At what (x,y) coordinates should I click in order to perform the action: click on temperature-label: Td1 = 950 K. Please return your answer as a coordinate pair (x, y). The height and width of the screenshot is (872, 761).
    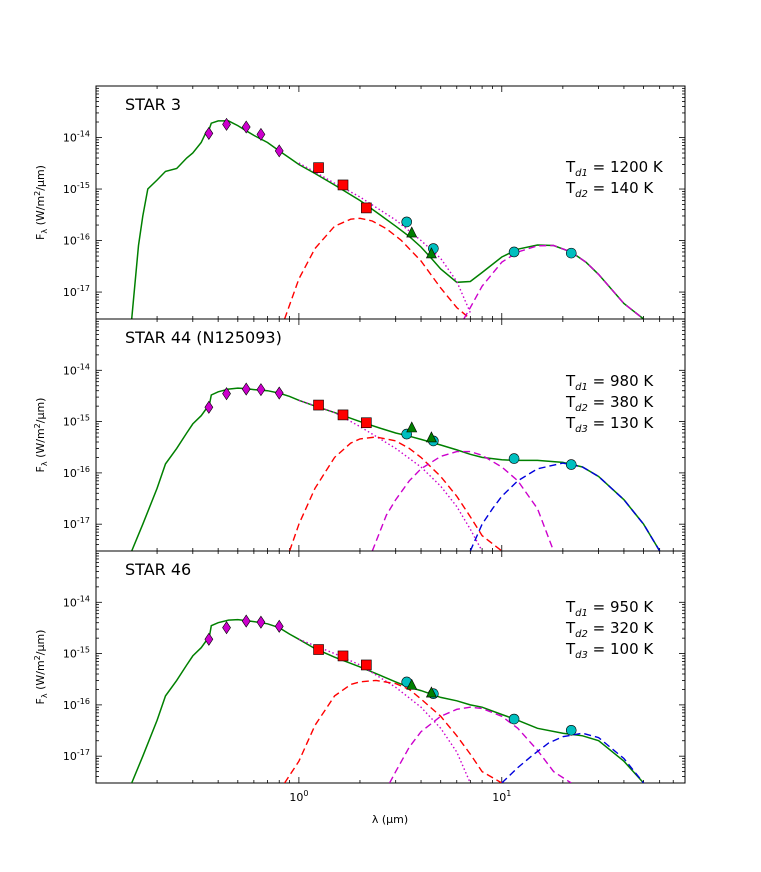
    Looking at the image, I should click on (609, 608).